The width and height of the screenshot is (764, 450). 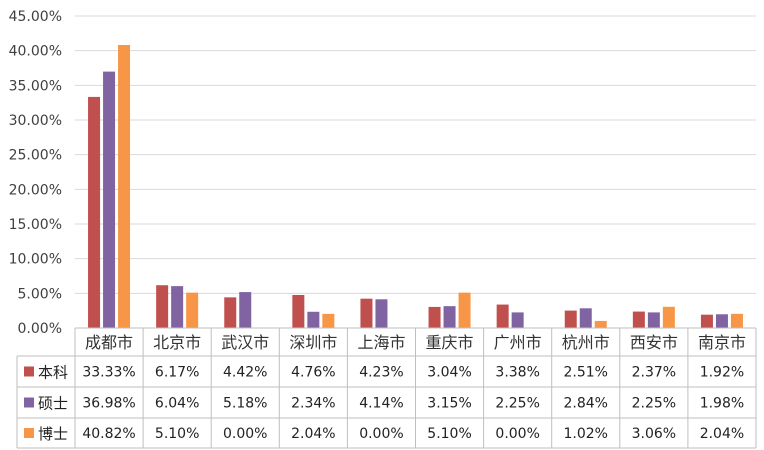 What do you see at coordinates (245, 373) in the screenshot?
I see `data-label: 4.42%` at bounding box center [245, 373].